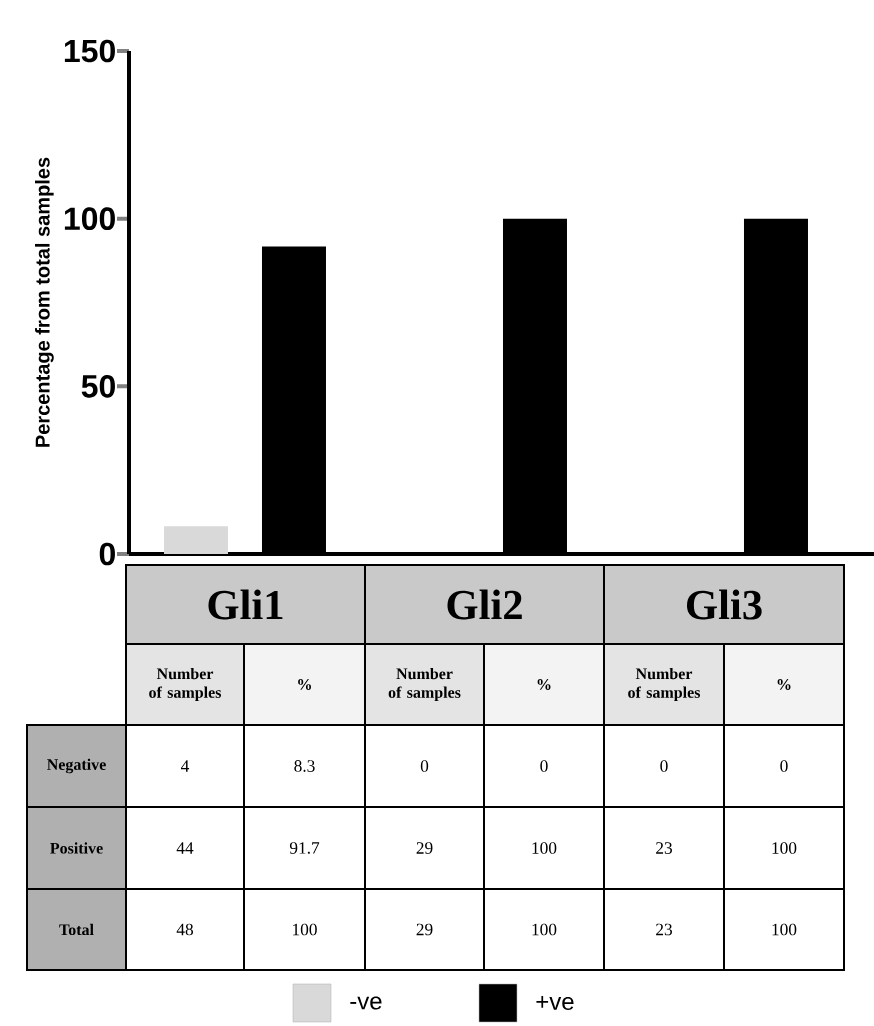 This screenshot has width=874, height=1026. Describe the element at coordinates (245, 604) in the screenshot. I see `x-tick-label: Gli1` at that location.